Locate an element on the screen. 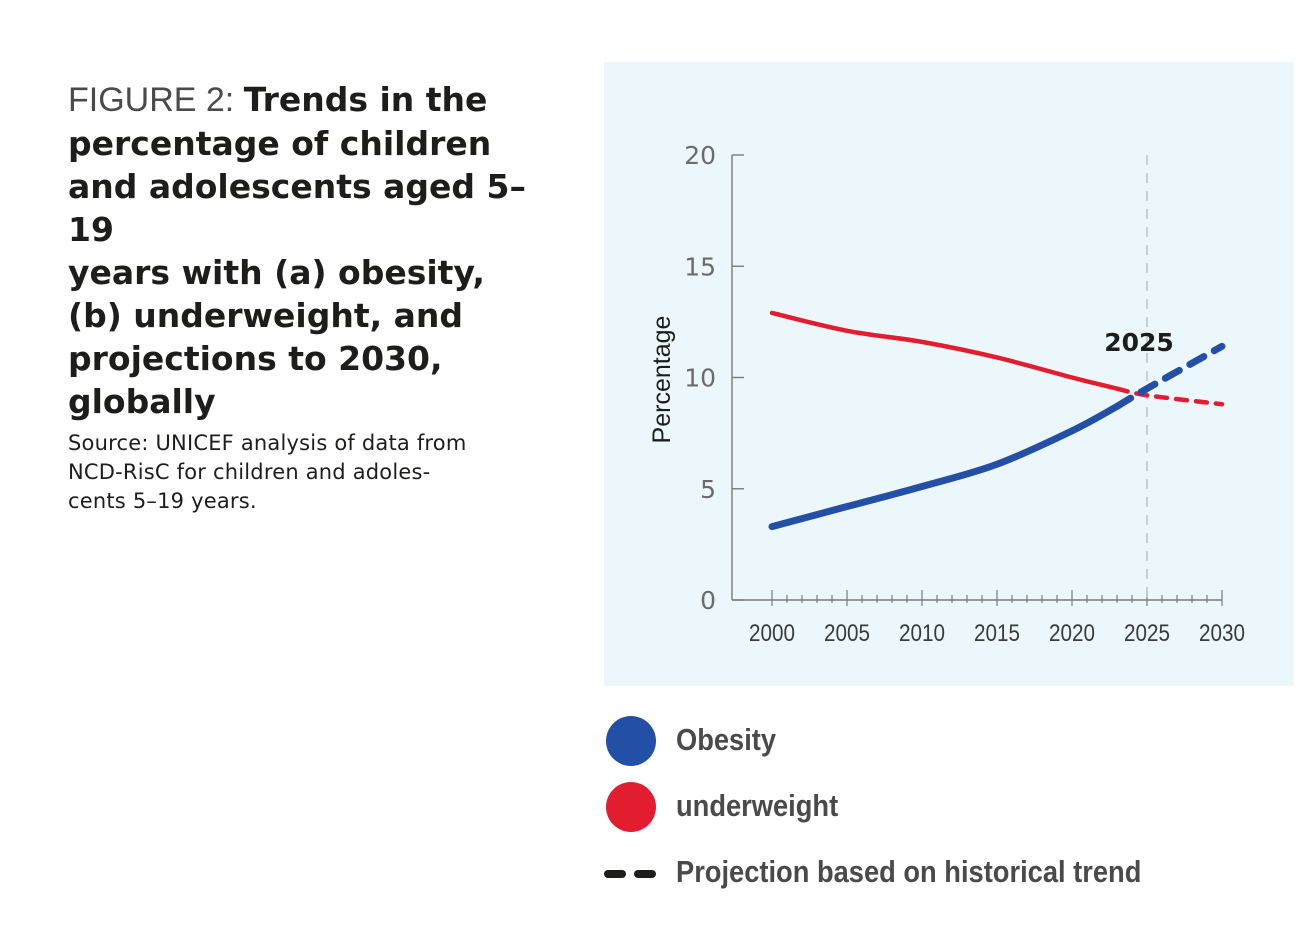  dashed-line-icon is located at coordinates (631, 874).